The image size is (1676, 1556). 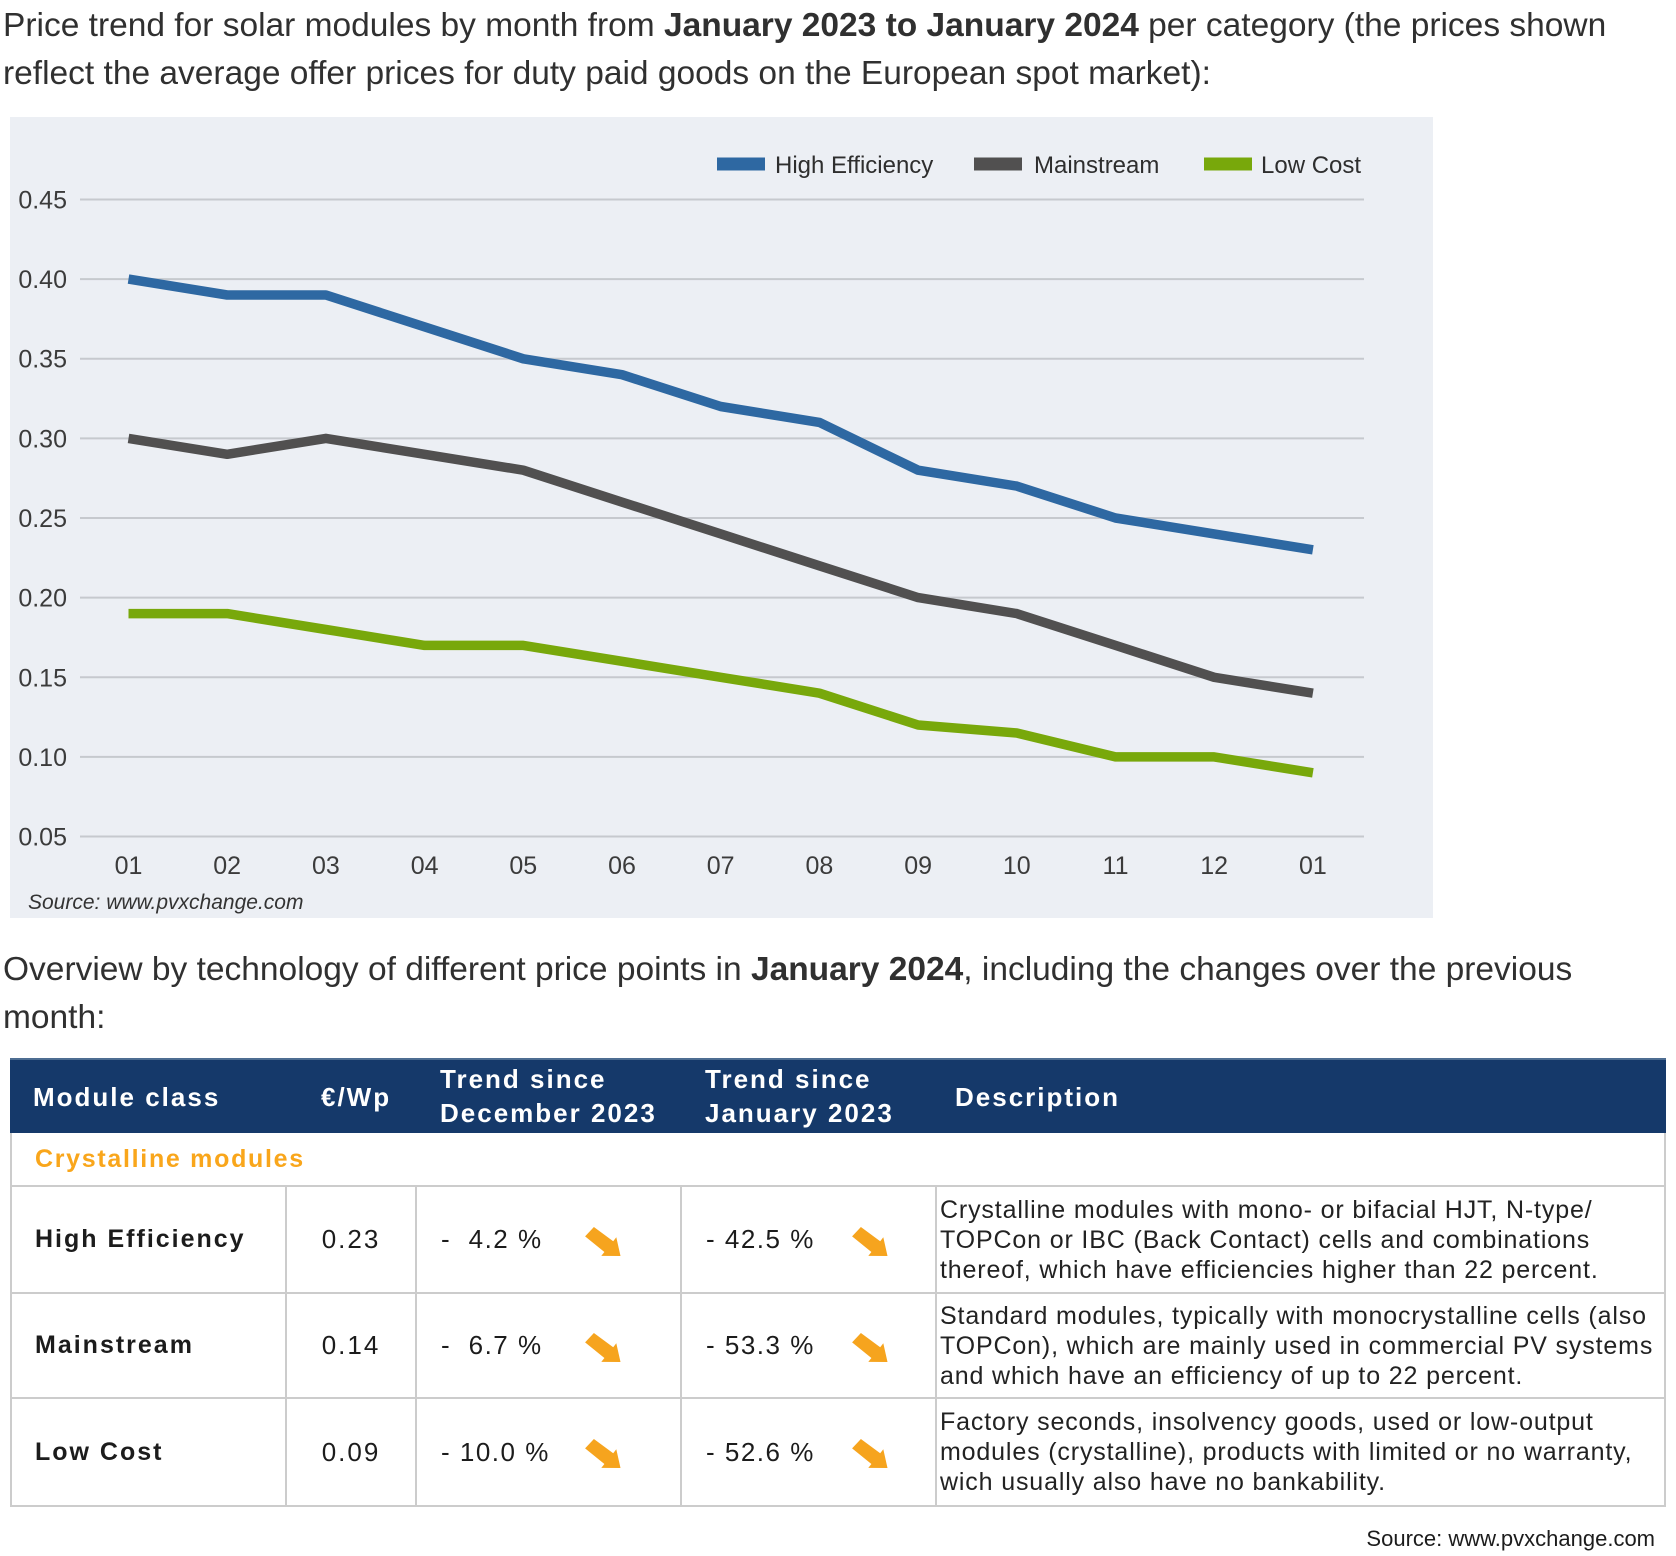 I want to click on svg-text: 0.30, so click(x=42, y=439).